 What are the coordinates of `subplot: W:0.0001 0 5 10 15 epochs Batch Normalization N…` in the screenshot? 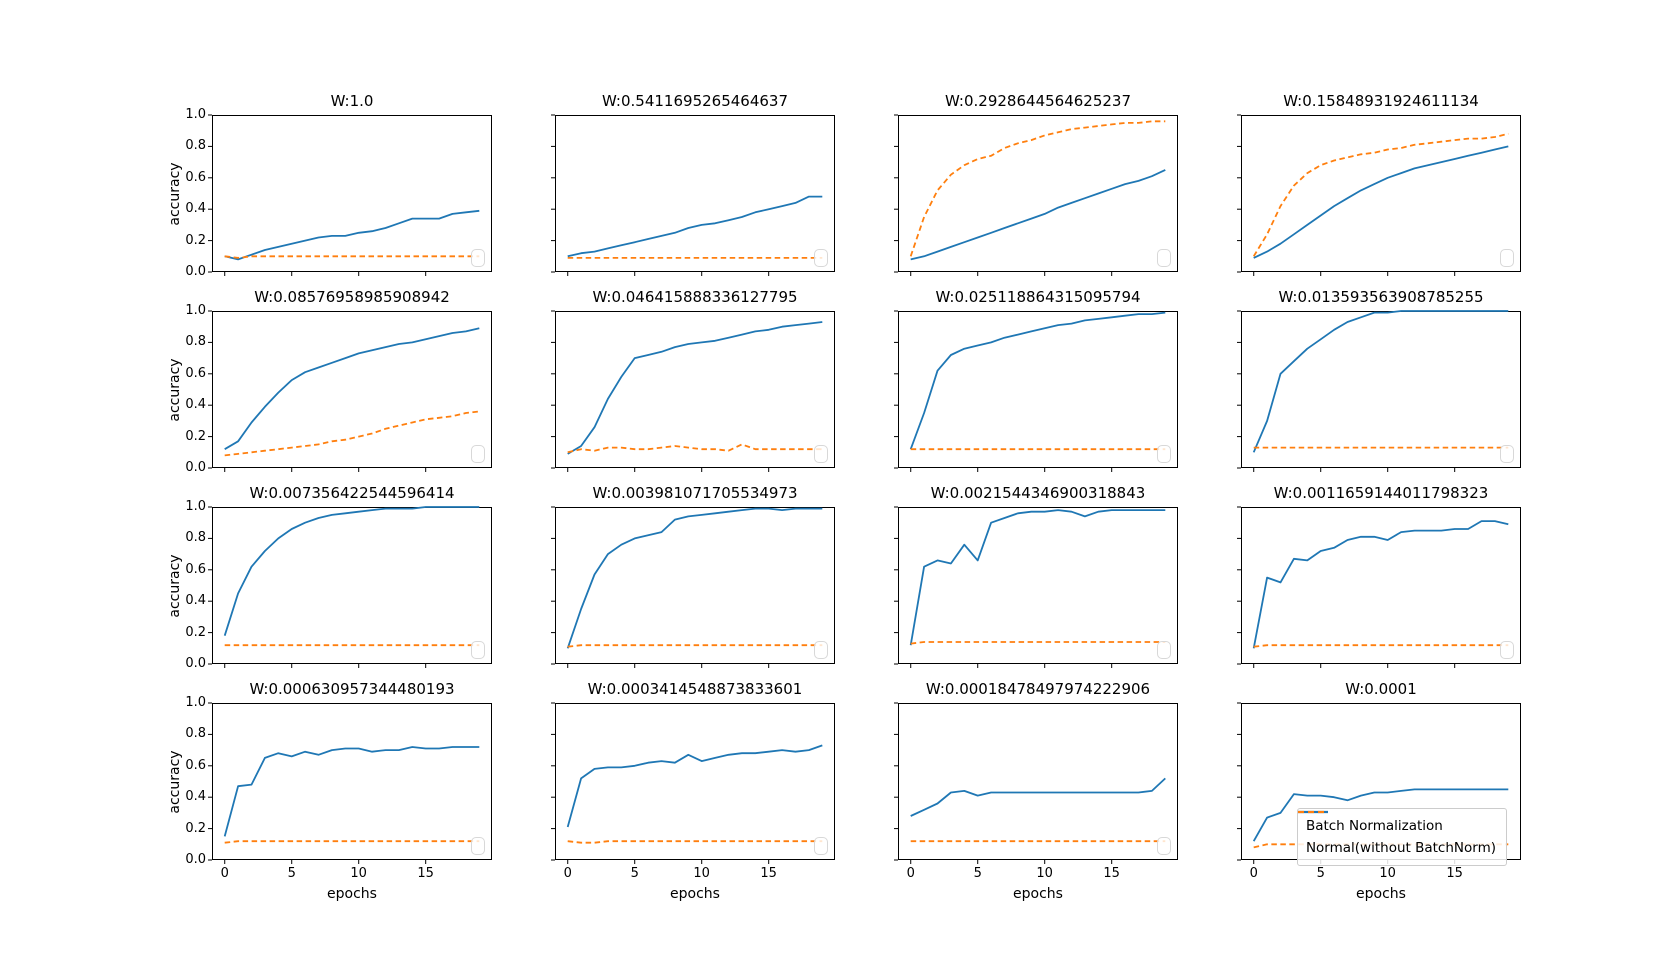 It's located at (1379, 791).